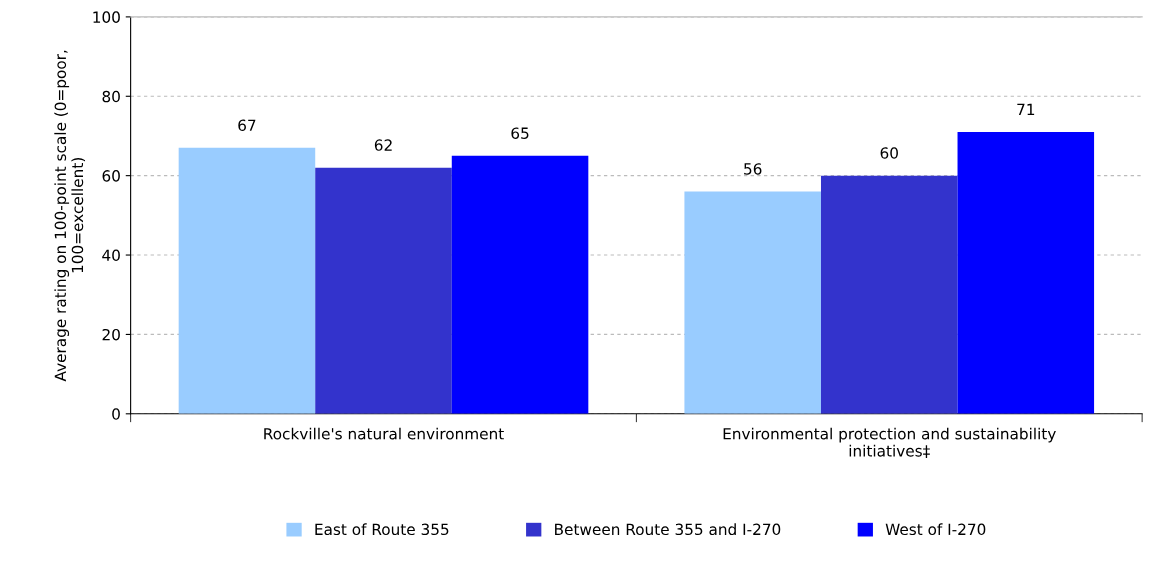 The image size is (1156, 563). I want to click on legend-label: East of Route 355, so click(382, 529).